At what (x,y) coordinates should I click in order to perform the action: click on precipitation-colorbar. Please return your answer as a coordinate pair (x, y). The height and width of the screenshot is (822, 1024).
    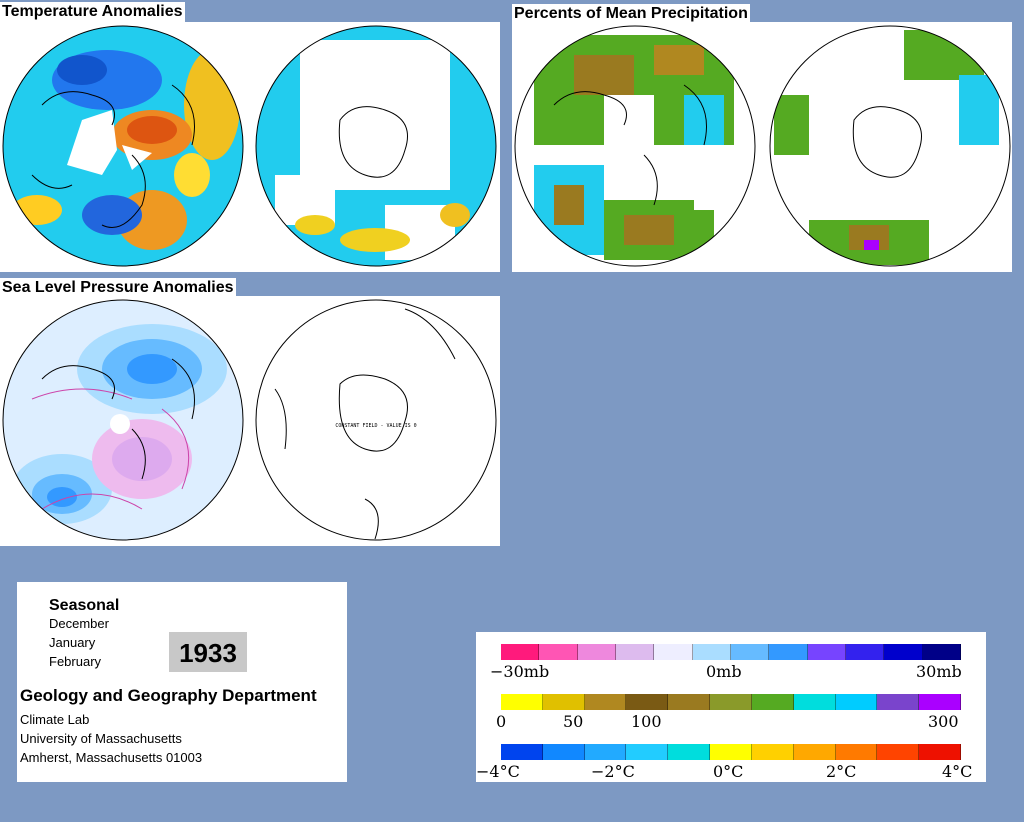
    Looking at the image, I should click on (731, 702).